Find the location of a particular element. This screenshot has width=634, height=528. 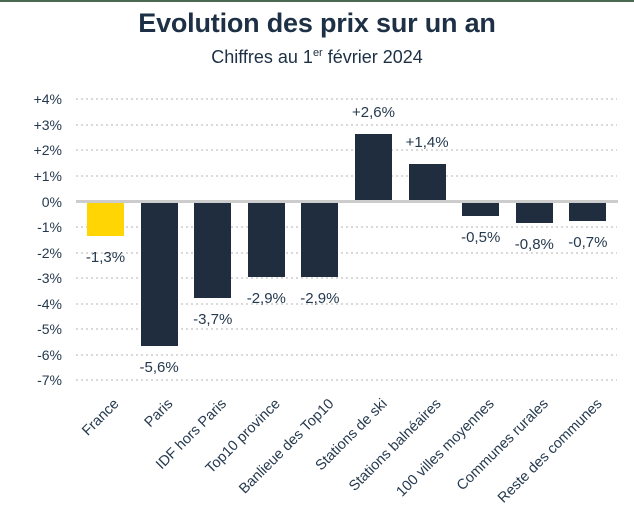

y-axis-tick-label: +2% is located at coordinates (47, 150).